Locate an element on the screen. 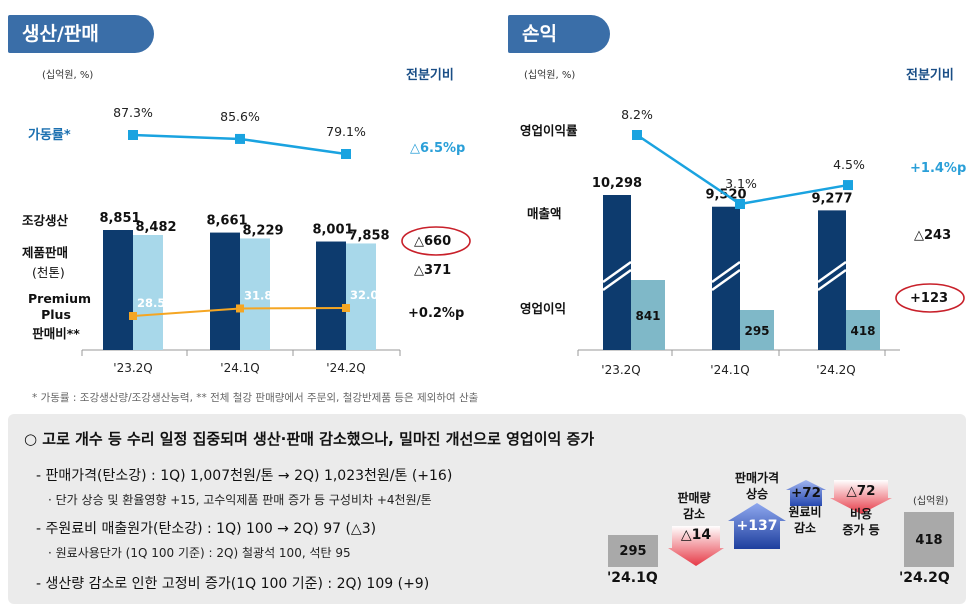 The image size is (975, 609). left-header-qoq: 전분기비 is located at coordinates (430, 75).